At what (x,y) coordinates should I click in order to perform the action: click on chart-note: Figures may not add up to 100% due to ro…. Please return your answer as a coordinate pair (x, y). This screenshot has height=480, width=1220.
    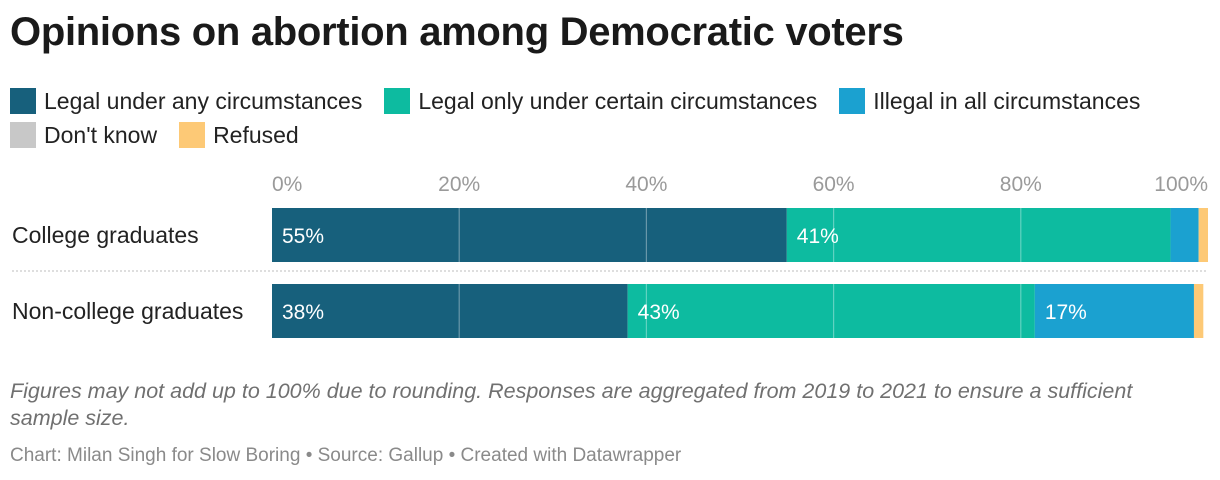
    Looking at the image, I should click on (571, 404).